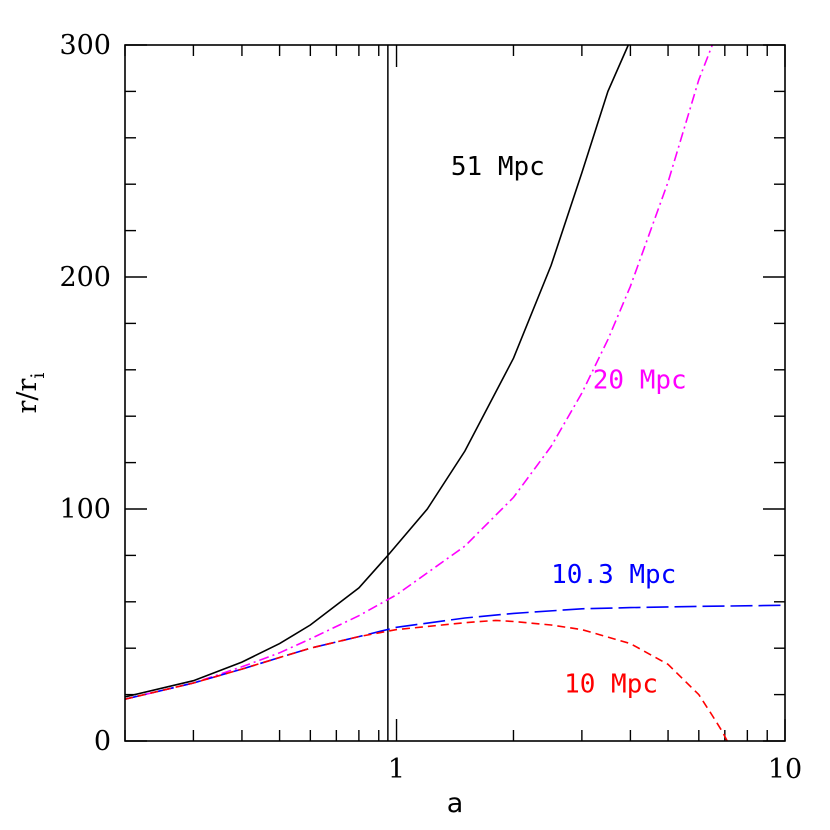  Describe the element at coordinates (640, 380) in the screenshot. I see `series-label-2: 20 Mpc` at that location.